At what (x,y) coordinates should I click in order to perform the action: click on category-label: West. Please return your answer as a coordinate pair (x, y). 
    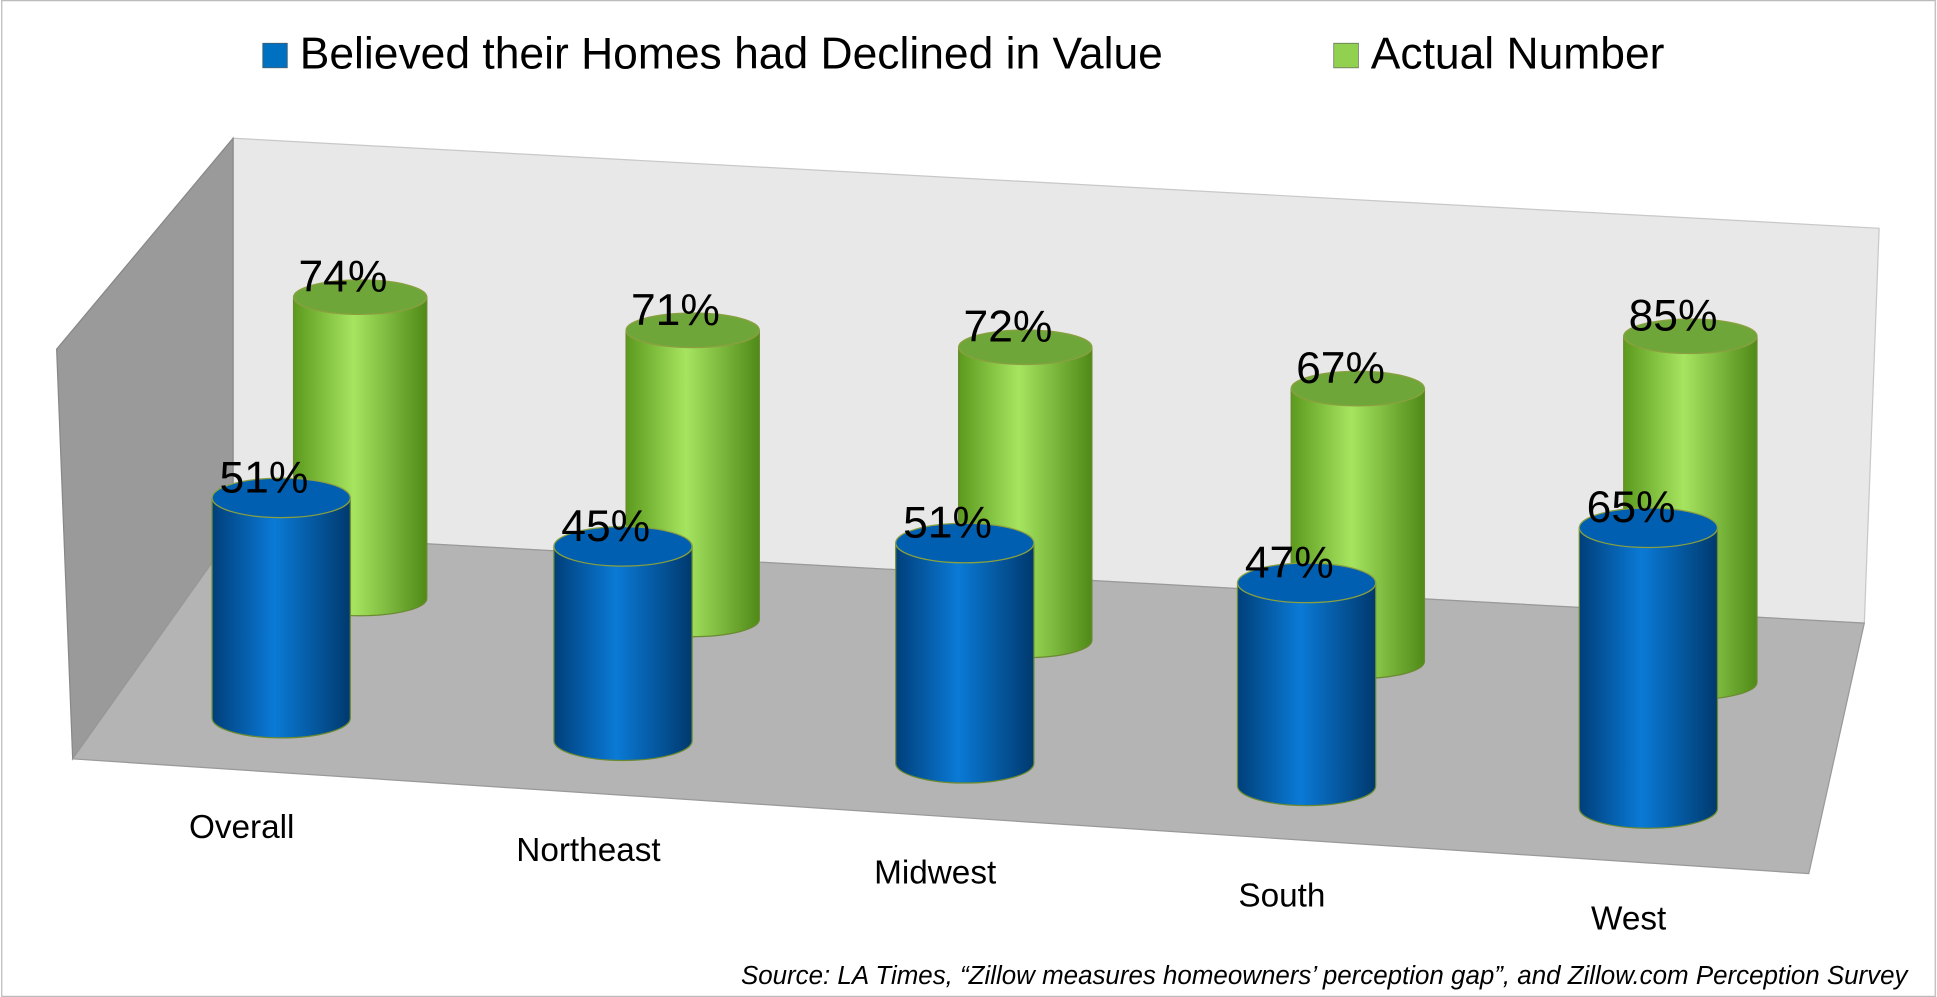
    Looking at the image, I should click on (1628, 918).